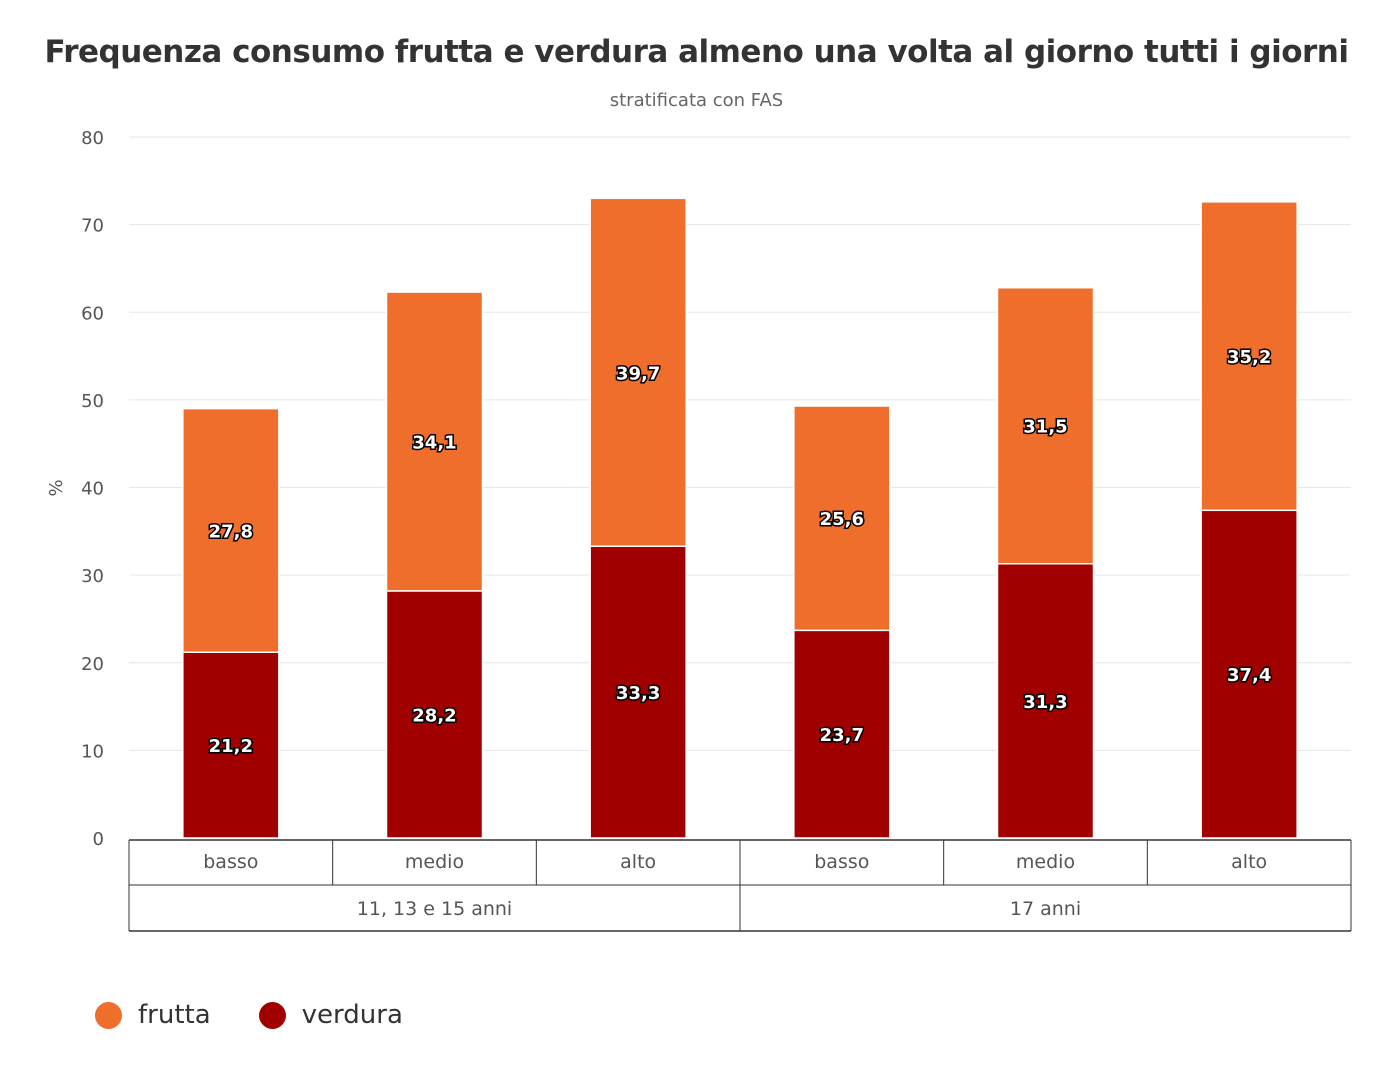 The image size is (1393, 1070). I want to click on data-label-verdura: 28,2, so click(434, 715).